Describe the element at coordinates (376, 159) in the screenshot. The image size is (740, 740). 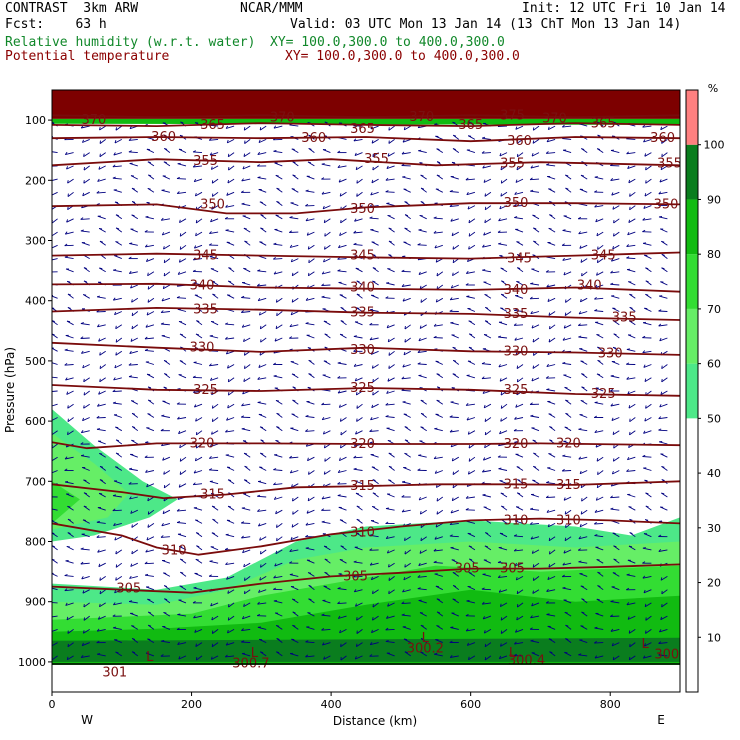
I see `contour-label: 355` at that location.